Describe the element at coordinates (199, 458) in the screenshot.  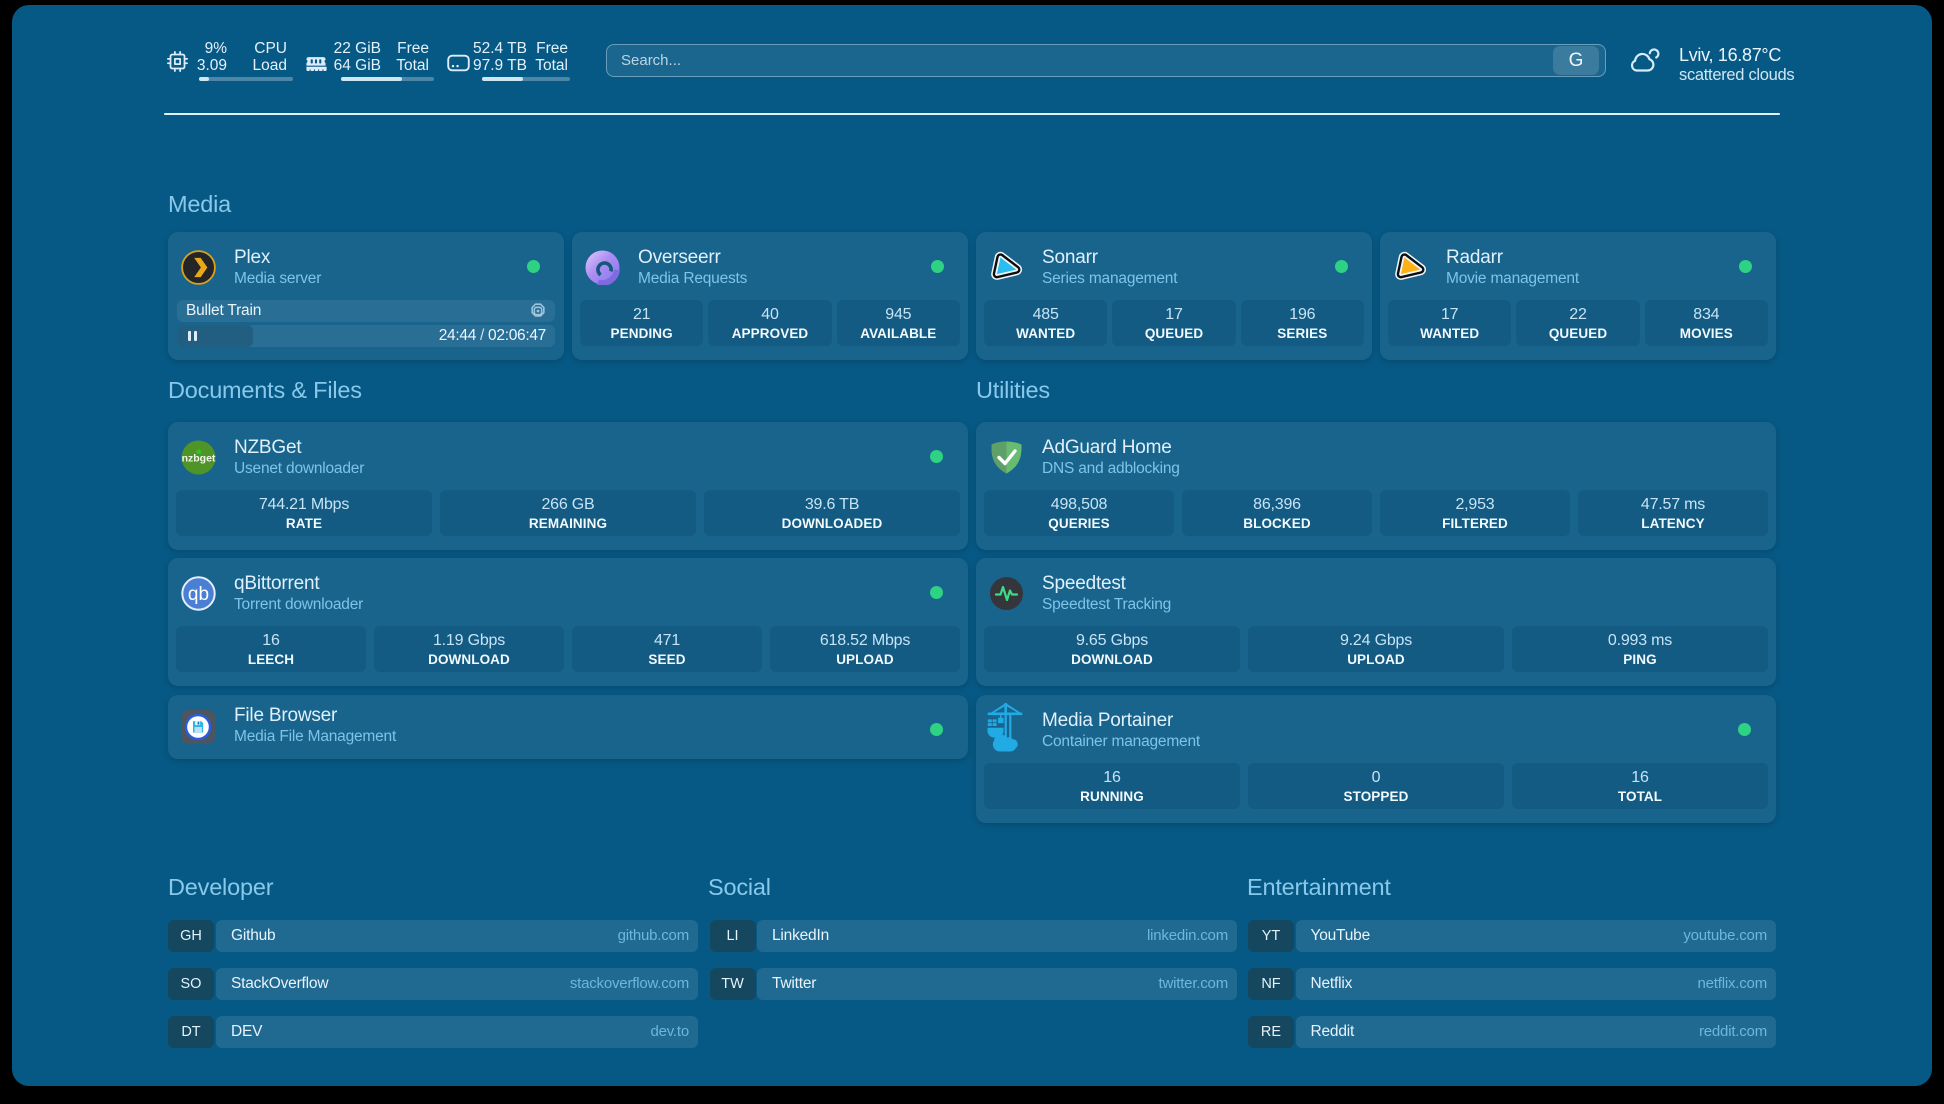
I see `svg-text: nzbget` at that location.